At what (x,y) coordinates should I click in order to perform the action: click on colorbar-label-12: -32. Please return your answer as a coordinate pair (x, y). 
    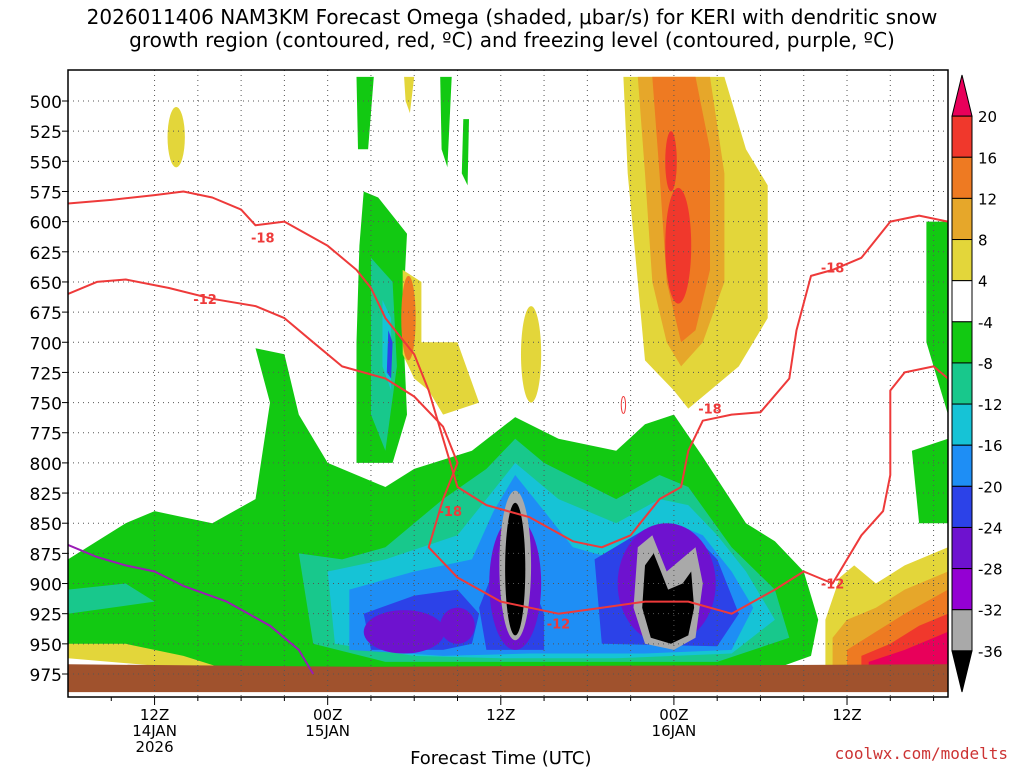
    Looking at the image, I should click on (990, 611).